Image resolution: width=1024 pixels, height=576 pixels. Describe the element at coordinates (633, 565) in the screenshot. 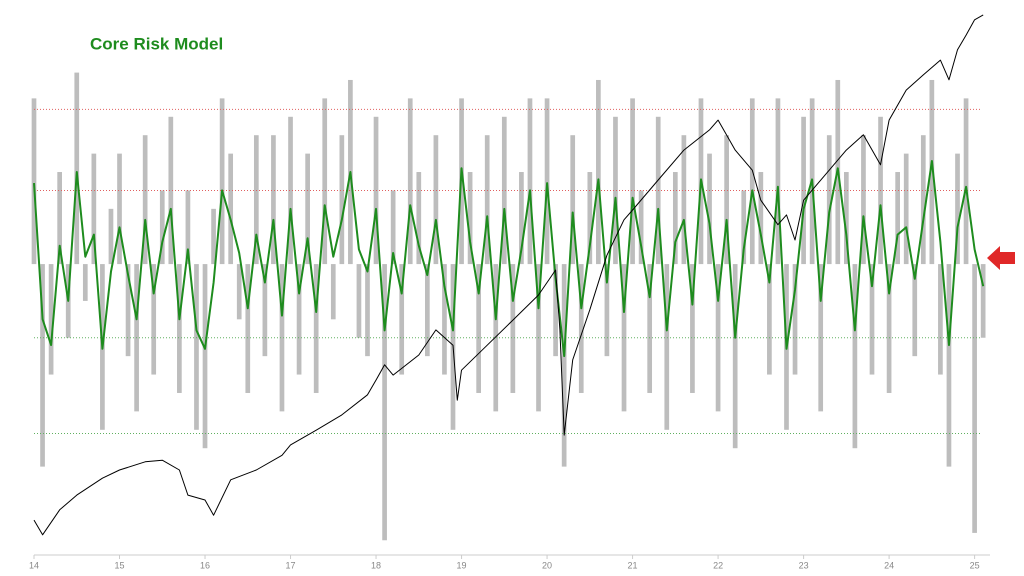

I see `x-tick-label: 21` at that location.